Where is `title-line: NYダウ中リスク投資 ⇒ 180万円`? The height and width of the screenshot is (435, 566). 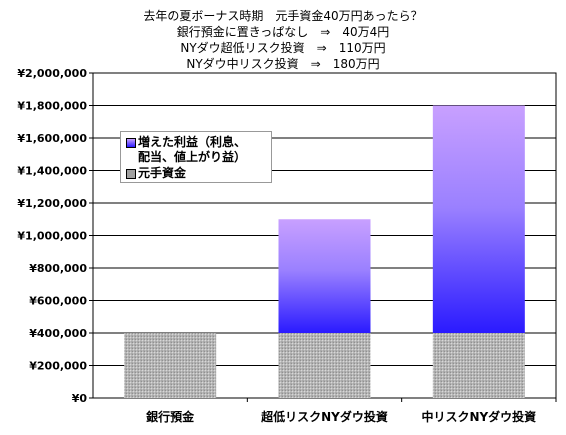
title-line: NYダウ中リスク投資 ⇒ 180万円 is located at coordinates (283, 64).